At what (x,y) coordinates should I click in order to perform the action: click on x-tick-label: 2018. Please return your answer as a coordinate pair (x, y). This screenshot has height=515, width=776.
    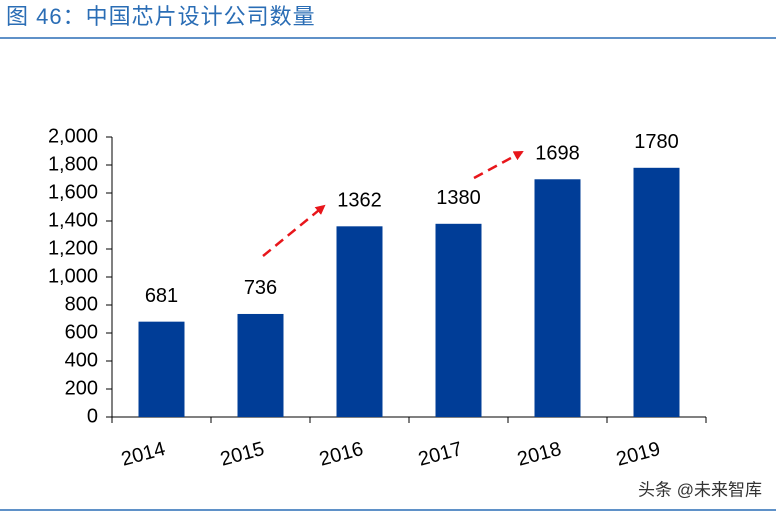
    Looking at the image, I should click on (539, 454).